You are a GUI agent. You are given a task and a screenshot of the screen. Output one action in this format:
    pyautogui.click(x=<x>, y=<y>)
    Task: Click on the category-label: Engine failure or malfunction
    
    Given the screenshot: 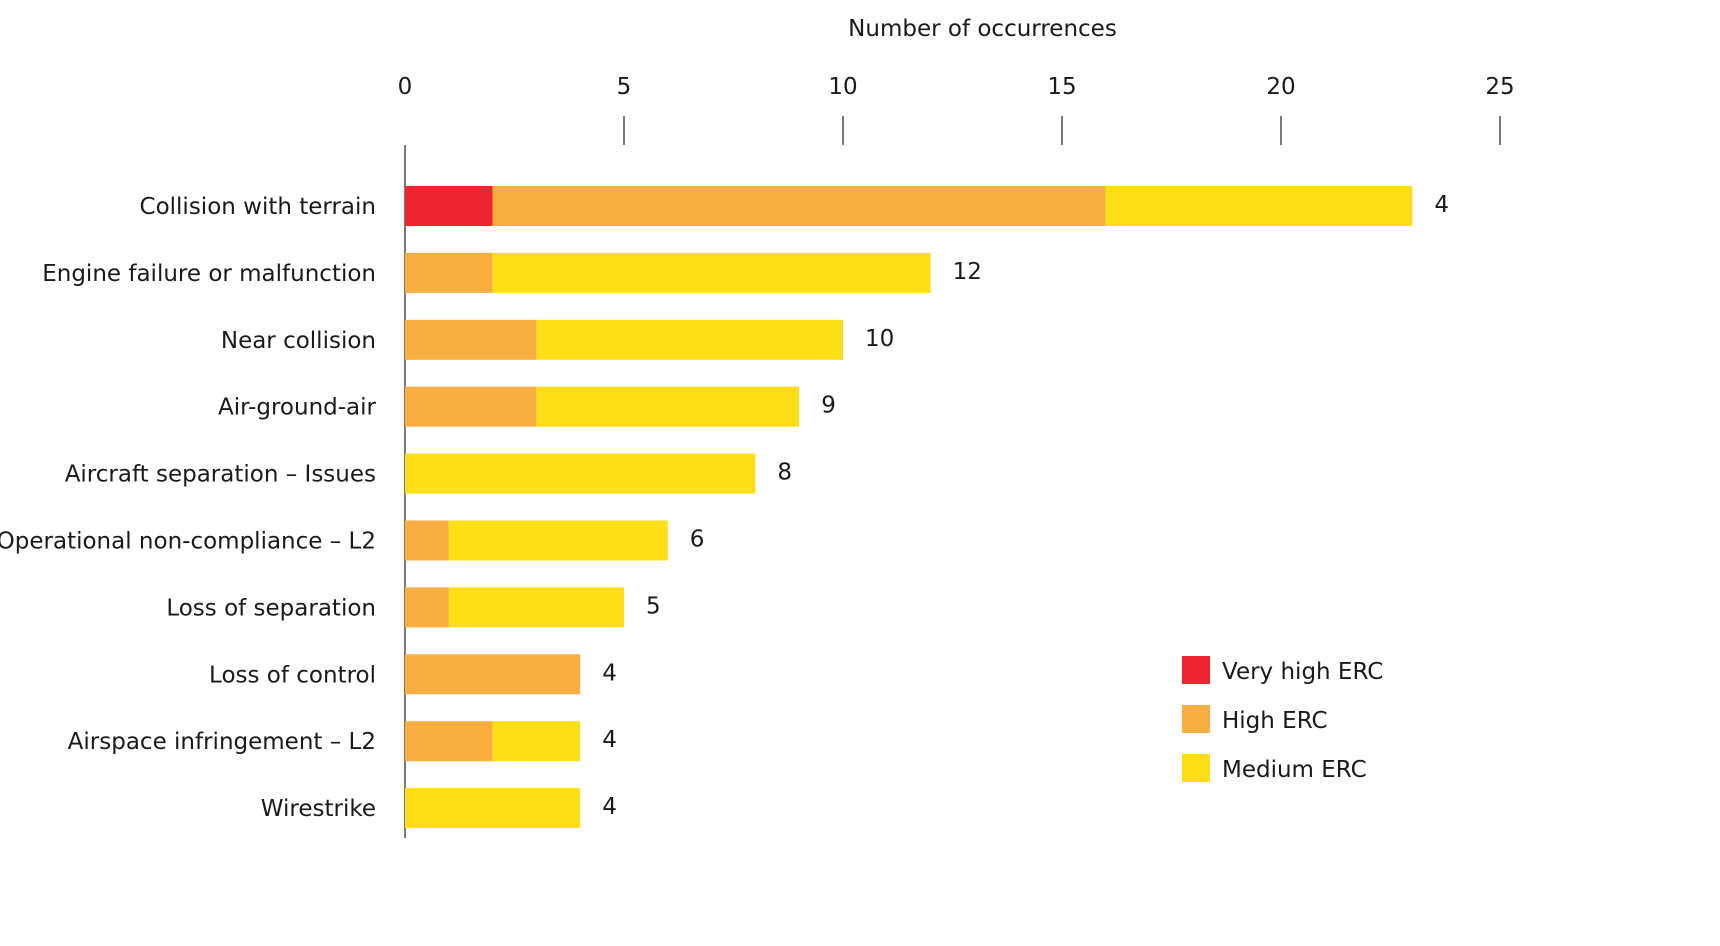 What is the action you would take?
    pyautogui.click(x=209, y=274)
    